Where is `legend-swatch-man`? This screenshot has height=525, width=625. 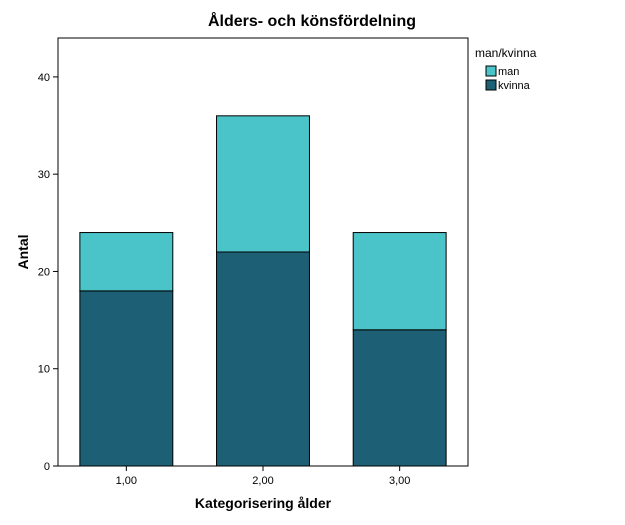 legend-swatch-man is located at coordinates (491, 71).